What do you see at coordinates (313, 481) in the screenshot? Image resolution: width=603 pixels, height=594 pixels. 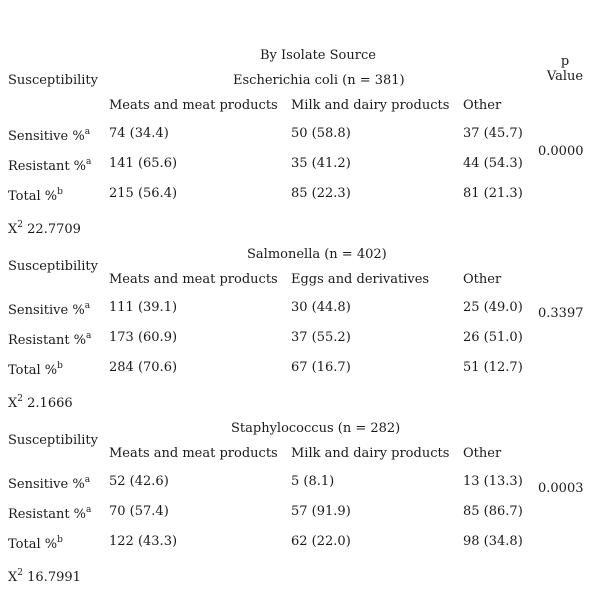 I see `table-cell: 5 (8.1)` at bounding box center [313, 481].